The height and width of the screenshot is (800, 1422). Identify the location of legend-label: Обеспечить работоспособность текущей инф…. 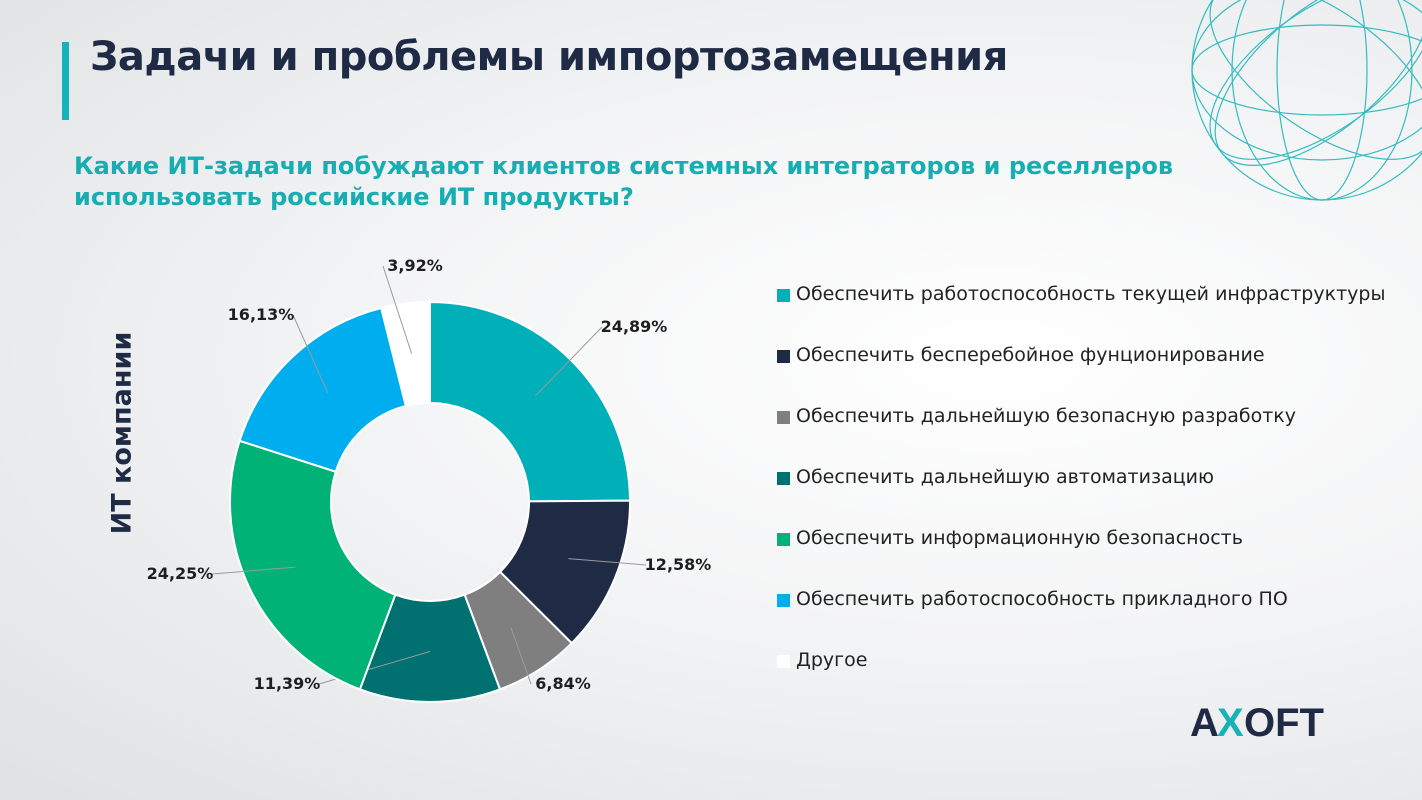
(1091, 294).